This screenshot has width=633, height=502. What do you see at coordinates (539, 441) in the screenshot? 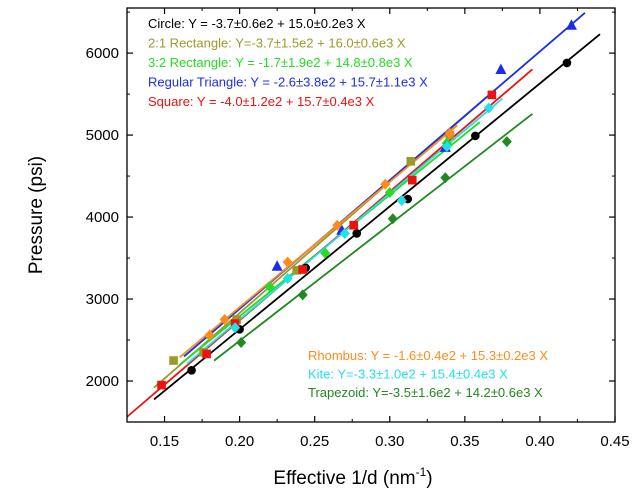
I see `x-tick-label: 0.40` at bounding box center [539, 441].